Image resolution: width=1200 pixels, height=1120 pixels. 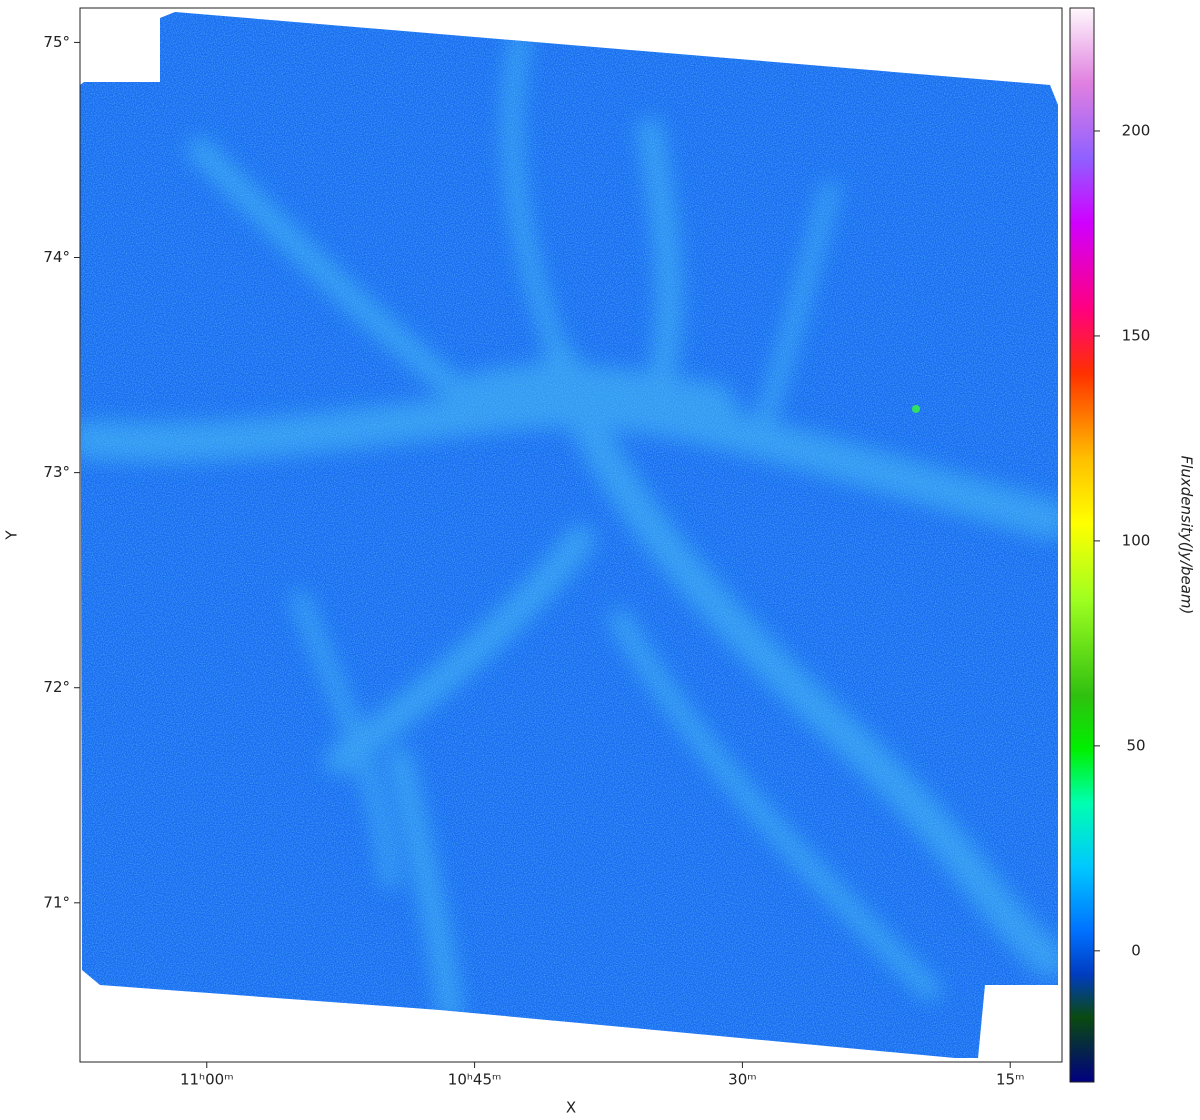 I want to click on x-tick-label: 10ʰ45ᵐ, so click(x=475, y=1080).